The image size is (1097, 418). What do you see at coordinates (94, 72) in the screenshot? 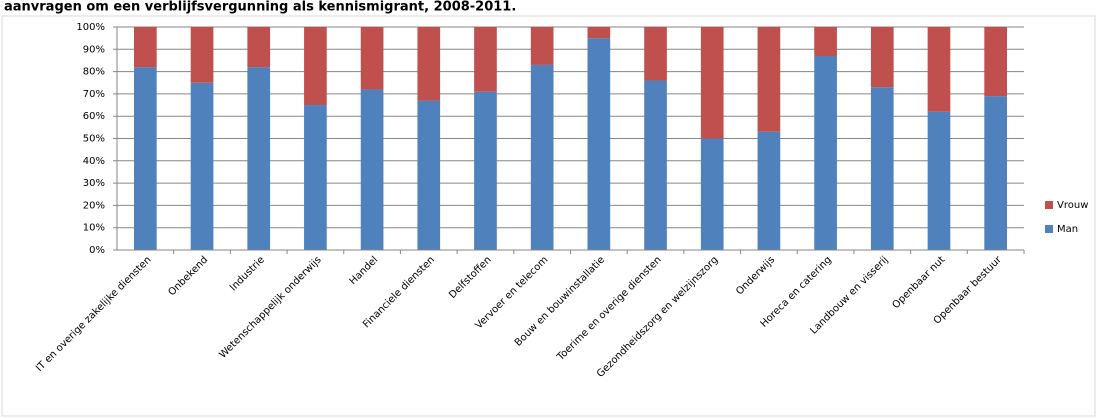
I see `y-tick-label: 80%` at bounding box center [94, 72].